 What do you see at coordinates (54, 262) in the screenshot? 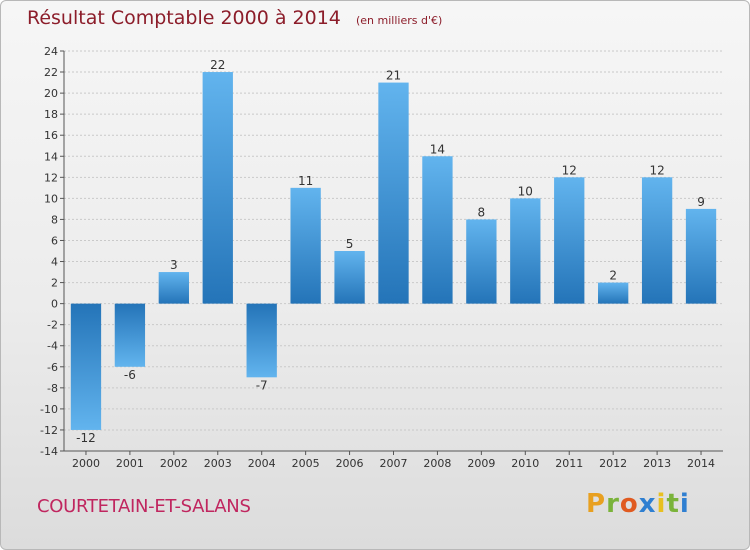
I see `y-tick-label: 4` at bounding box center [54, 262].